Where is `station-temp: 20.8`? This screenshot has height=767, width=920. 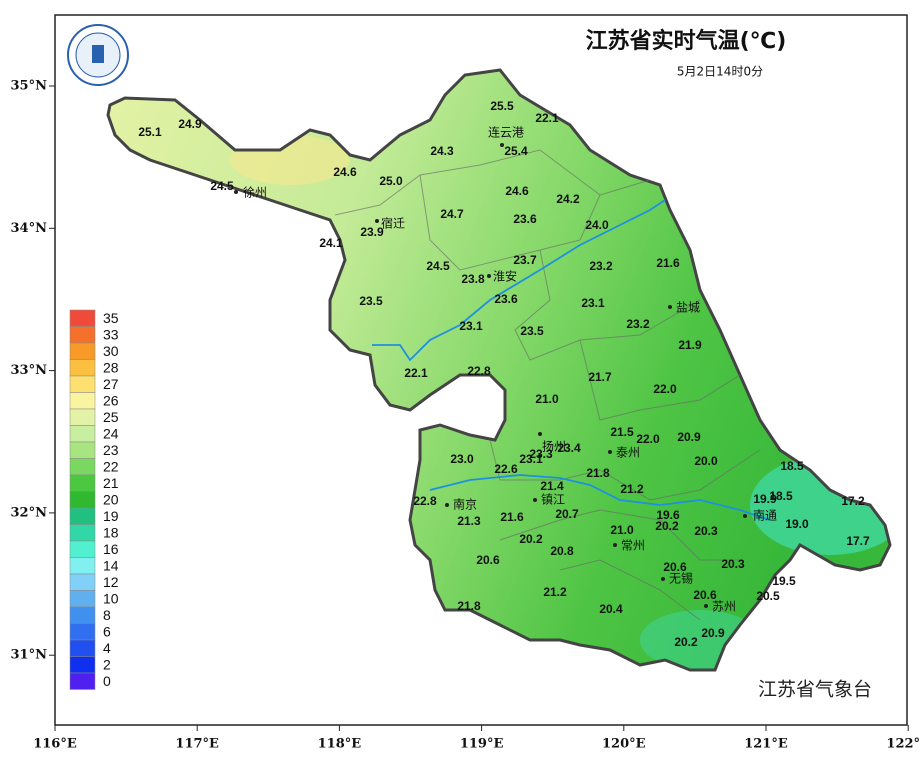
station-temp: 20.8 is located at coordinates (562, 551).